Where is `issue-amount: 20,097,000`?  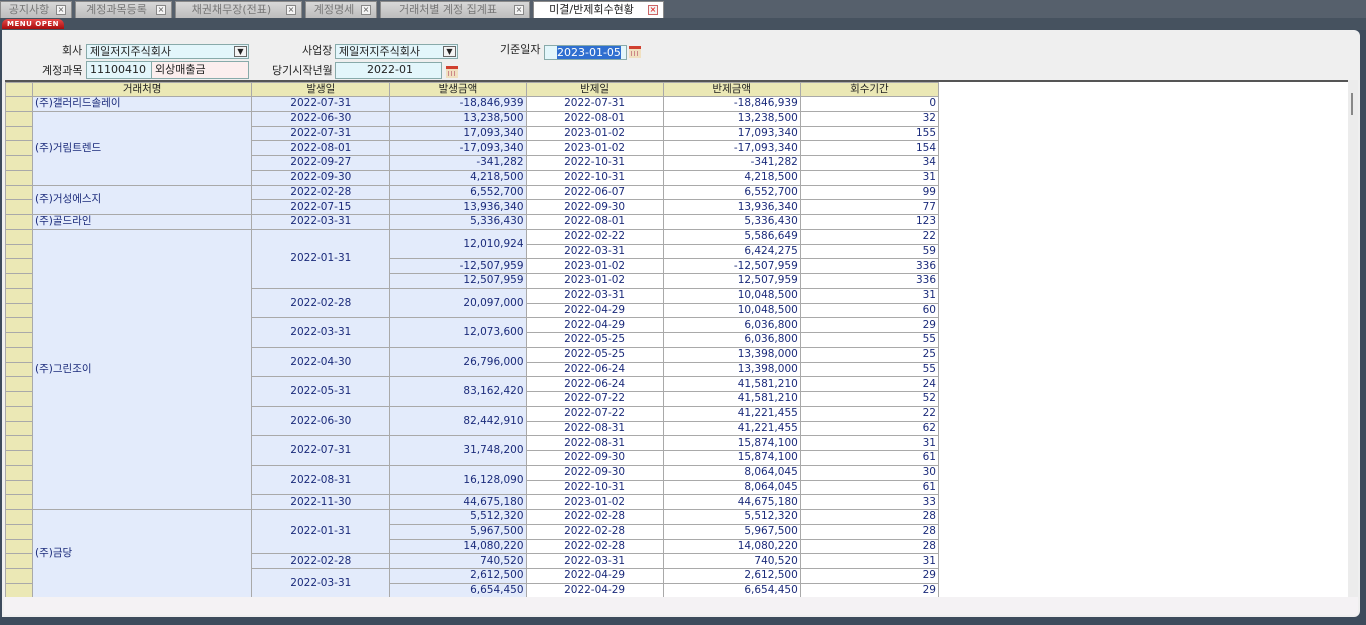 issue-amount: 20,097,000 is located at coordinates (458, 303).